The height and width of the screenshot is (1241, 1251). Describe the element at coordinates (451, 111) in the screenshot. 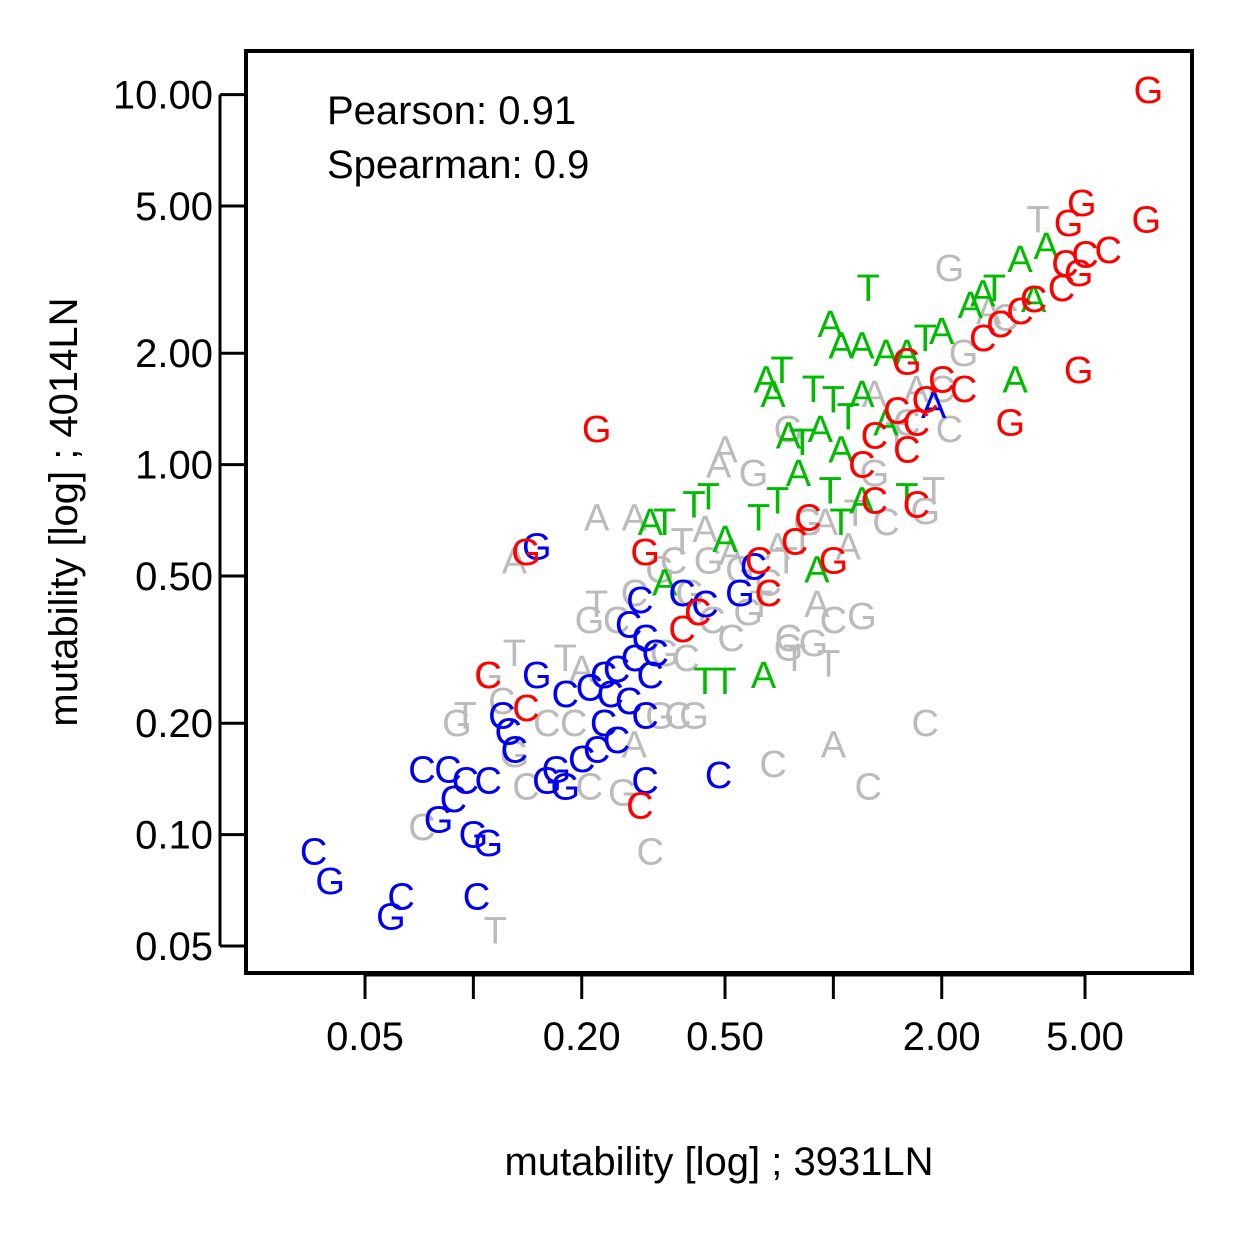

I see `correlation-annotation: Pearson: 0.91` at that location.